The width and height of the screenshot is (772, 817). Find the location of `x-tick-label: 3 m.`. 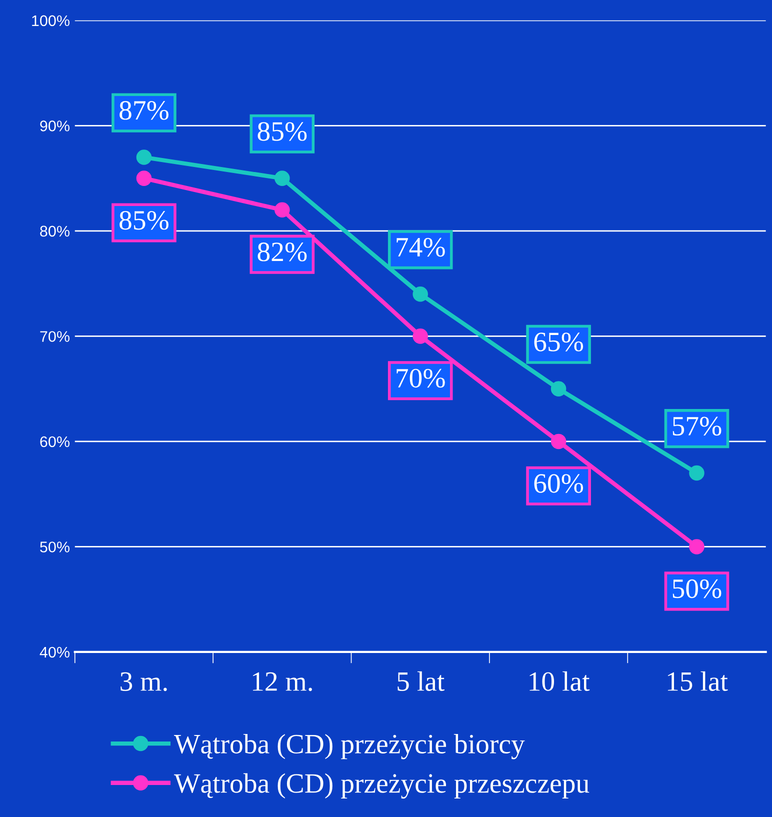

x-tick-label: 3 m. is located at coordinates (143, 682).